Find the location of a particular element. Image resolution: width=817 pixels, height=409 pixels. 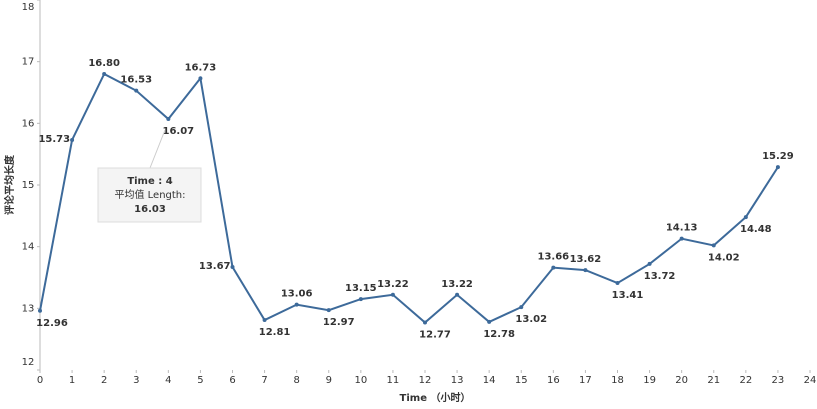

value-label: 16.07 is located at coordinates (179, 131).